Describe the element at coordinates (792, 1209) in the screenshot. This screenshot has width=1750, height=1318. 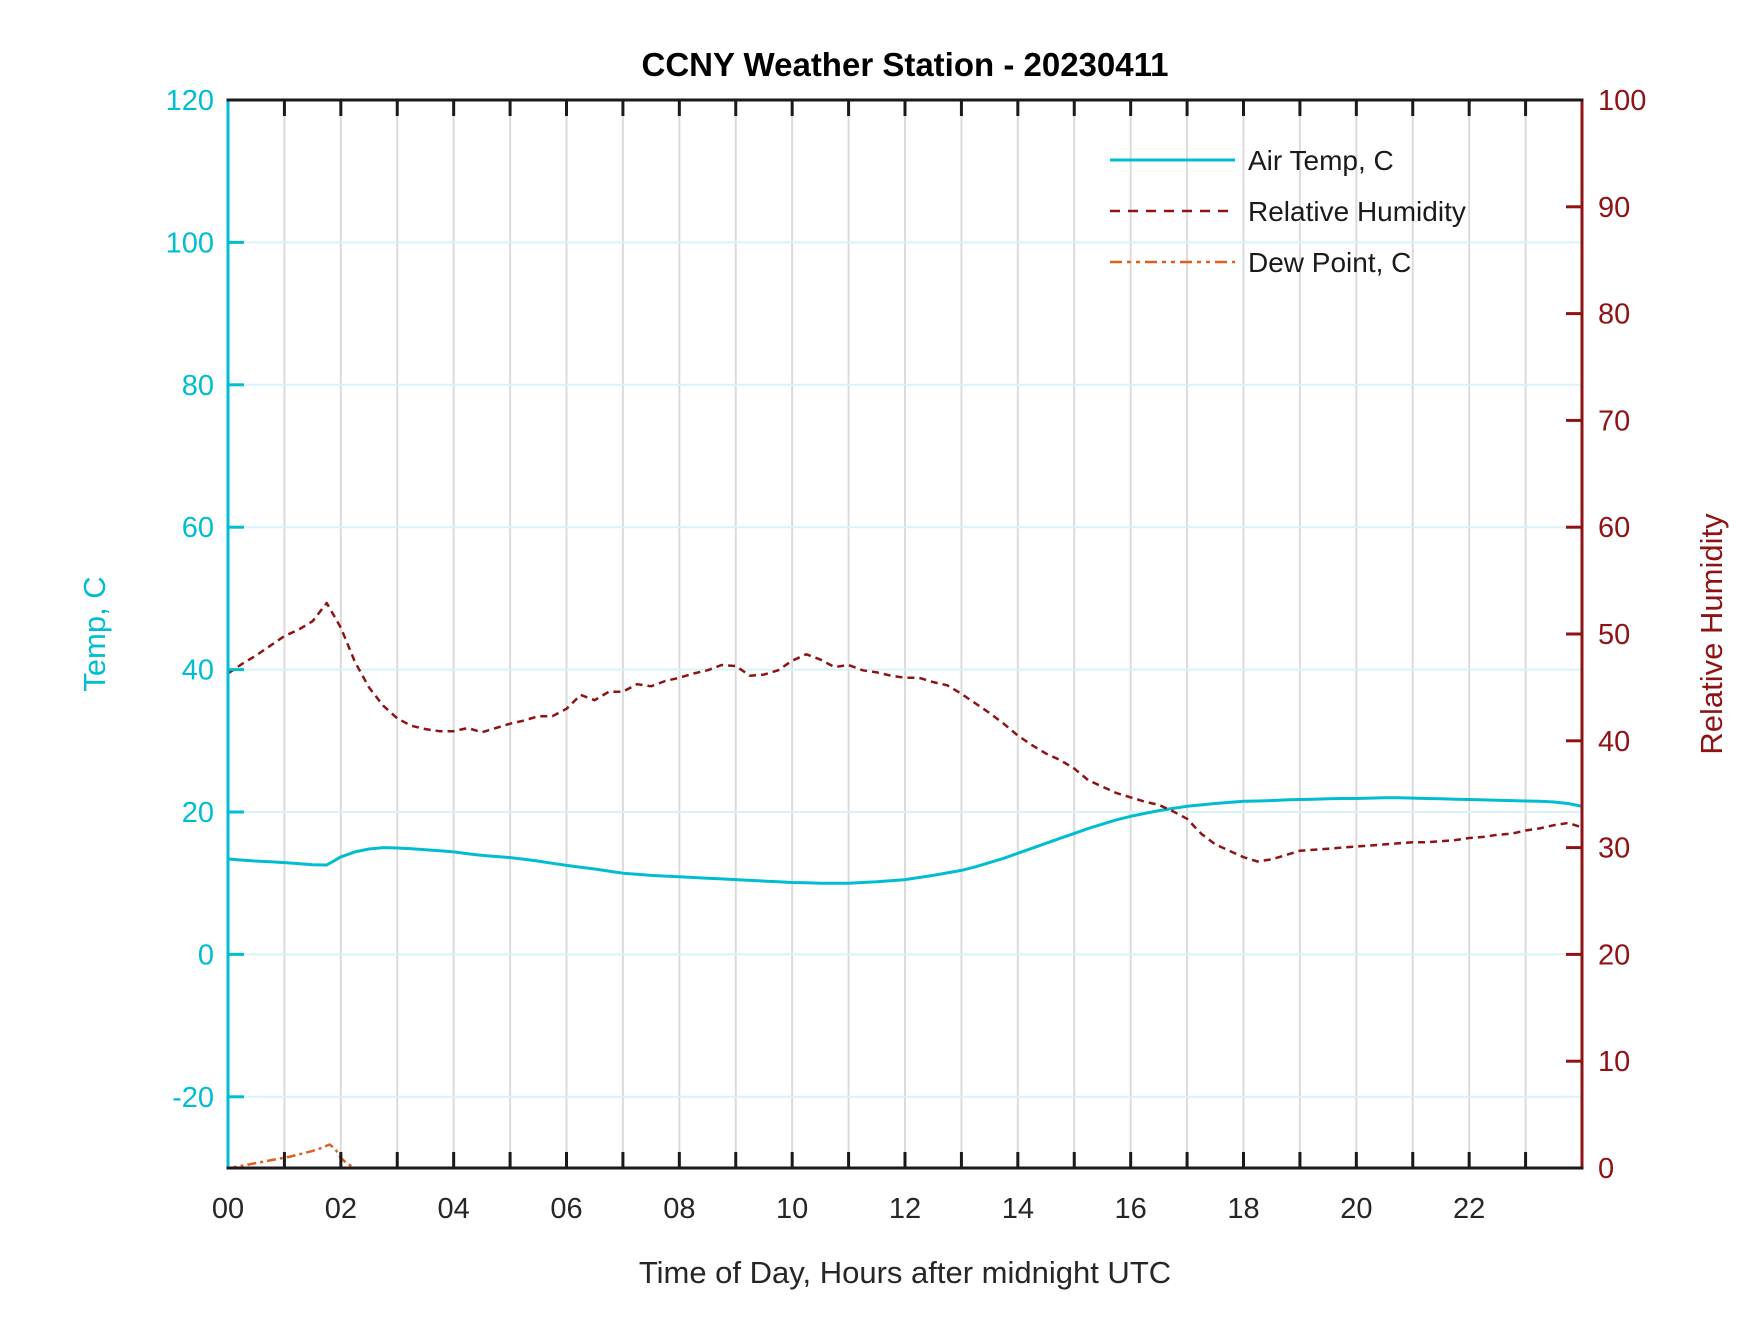
I see `x-tick-label: 10` at that location.